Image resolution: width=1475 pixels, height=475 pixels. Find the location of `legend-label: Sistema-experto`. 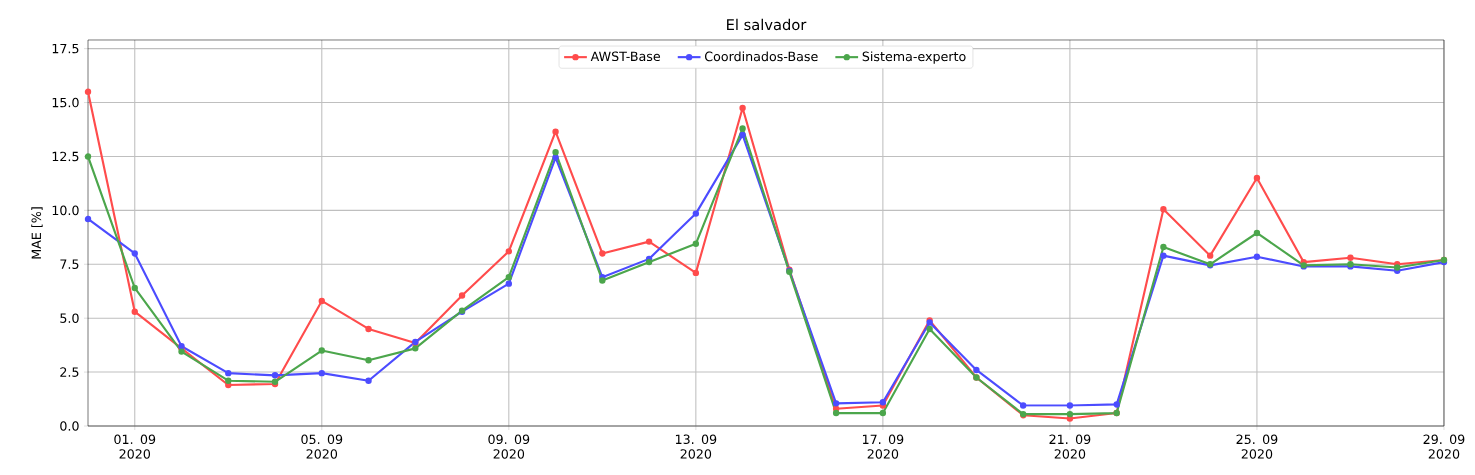

legend-label: Sistema-experto is located at coordinates (914, 57).